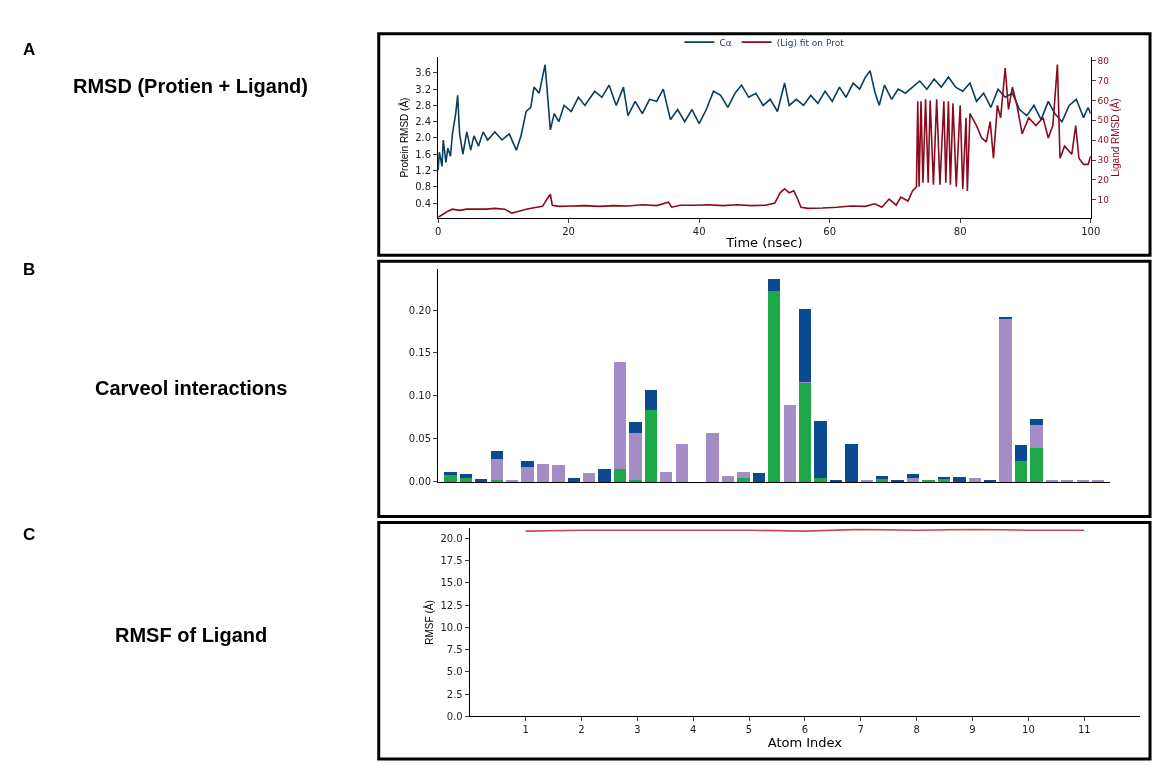  What do you see at coordinates (404, 137) in the screenshot?
I see `y-axis-title: Protein RMSD (Å)` at bounding box center [404, 137].